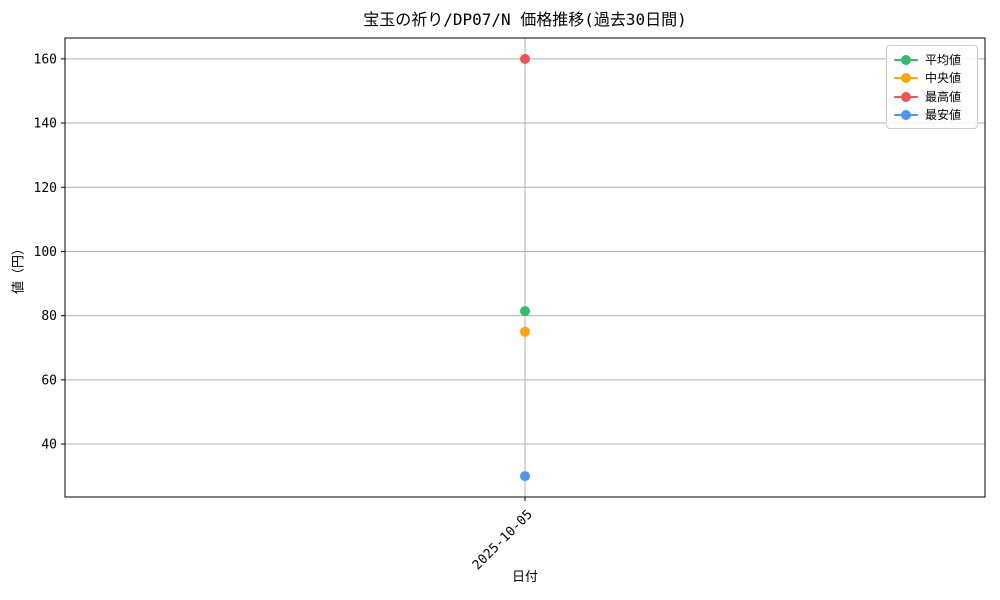 Image resolution: width=1000 pixels, height=600 pixels. I want to click on legend-label: 最安値, so click(943, 114).